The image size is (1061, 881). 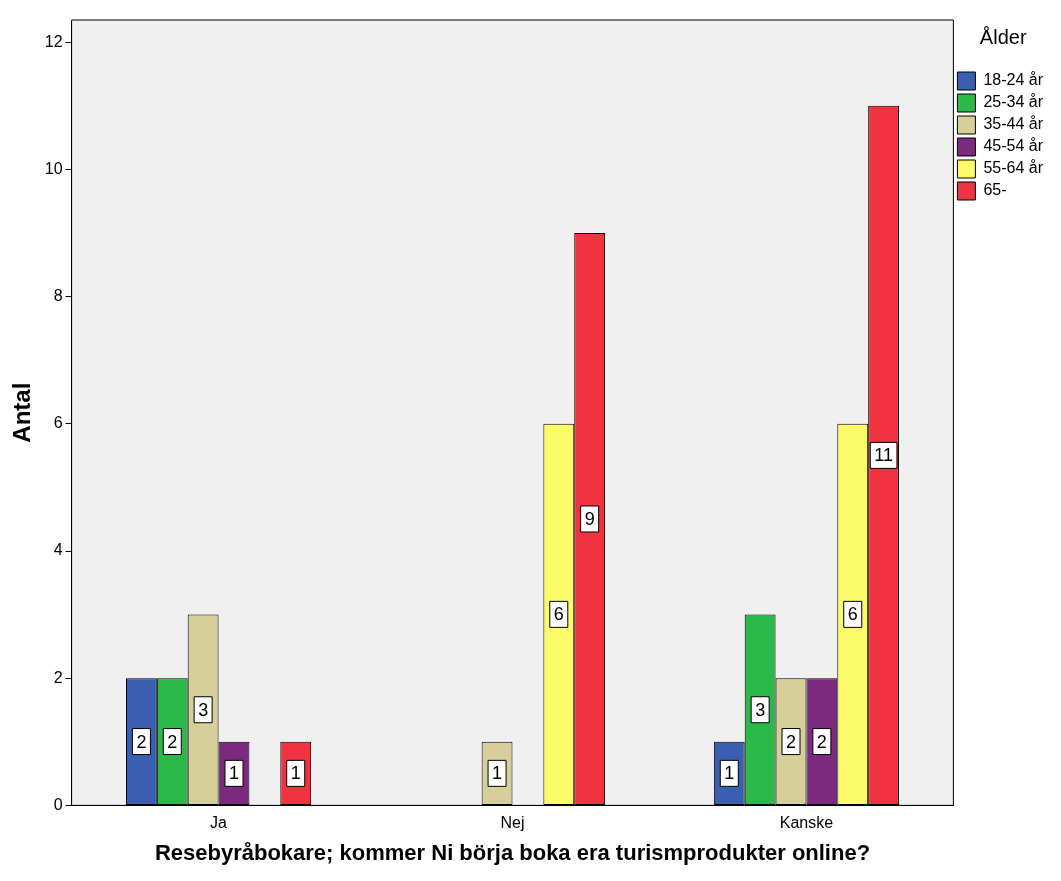 What do you see at coordinates (1003, 36) in the screenshot?
I see `legend-title: Ålder` at bounding box center [1003, 36].